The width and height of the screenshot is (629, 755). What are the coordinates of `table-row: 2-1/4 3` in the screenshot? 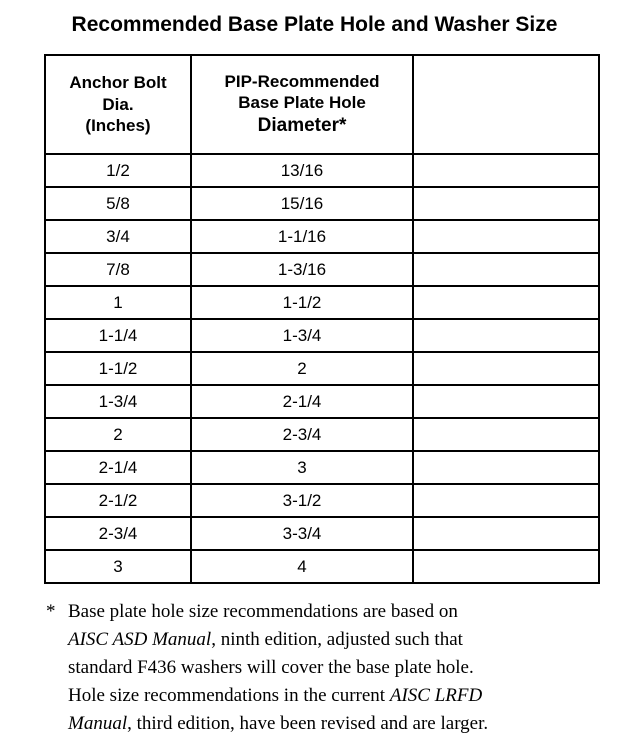 It's located at (322, 467).